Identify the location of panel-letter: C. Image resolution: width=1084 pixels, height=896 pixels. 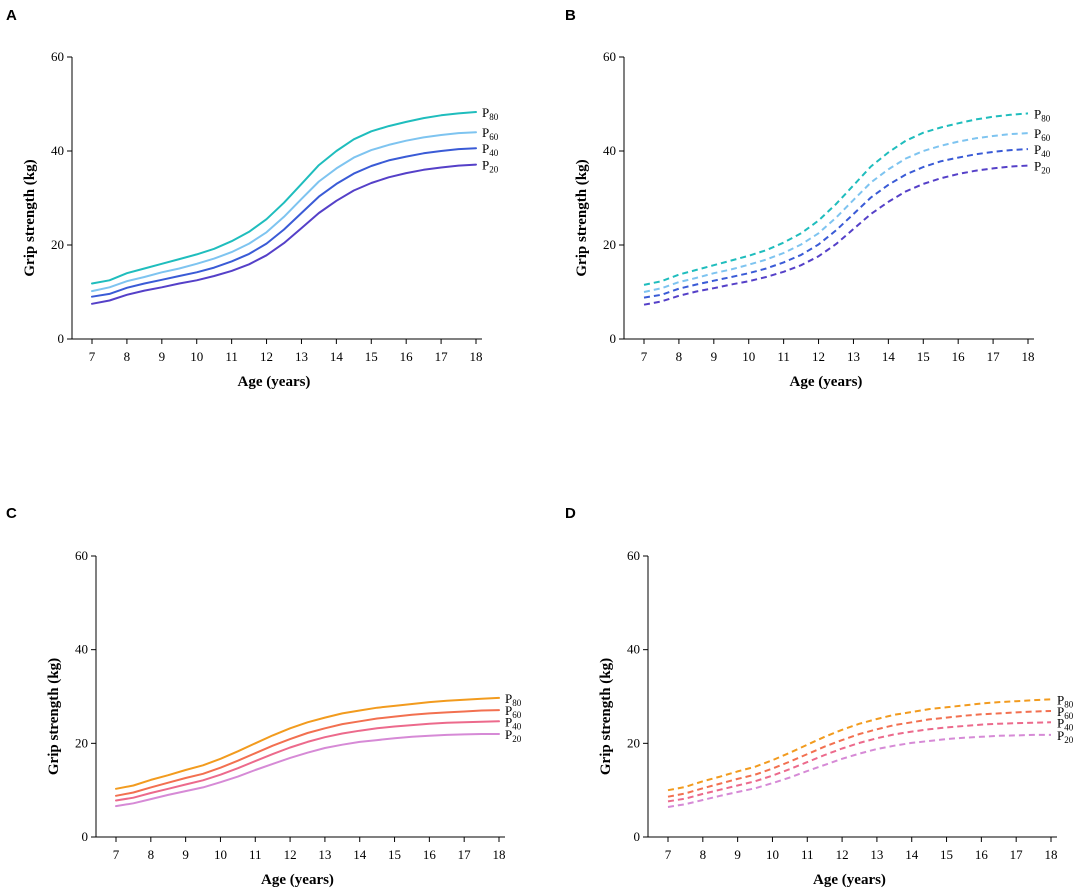
(11, 513).